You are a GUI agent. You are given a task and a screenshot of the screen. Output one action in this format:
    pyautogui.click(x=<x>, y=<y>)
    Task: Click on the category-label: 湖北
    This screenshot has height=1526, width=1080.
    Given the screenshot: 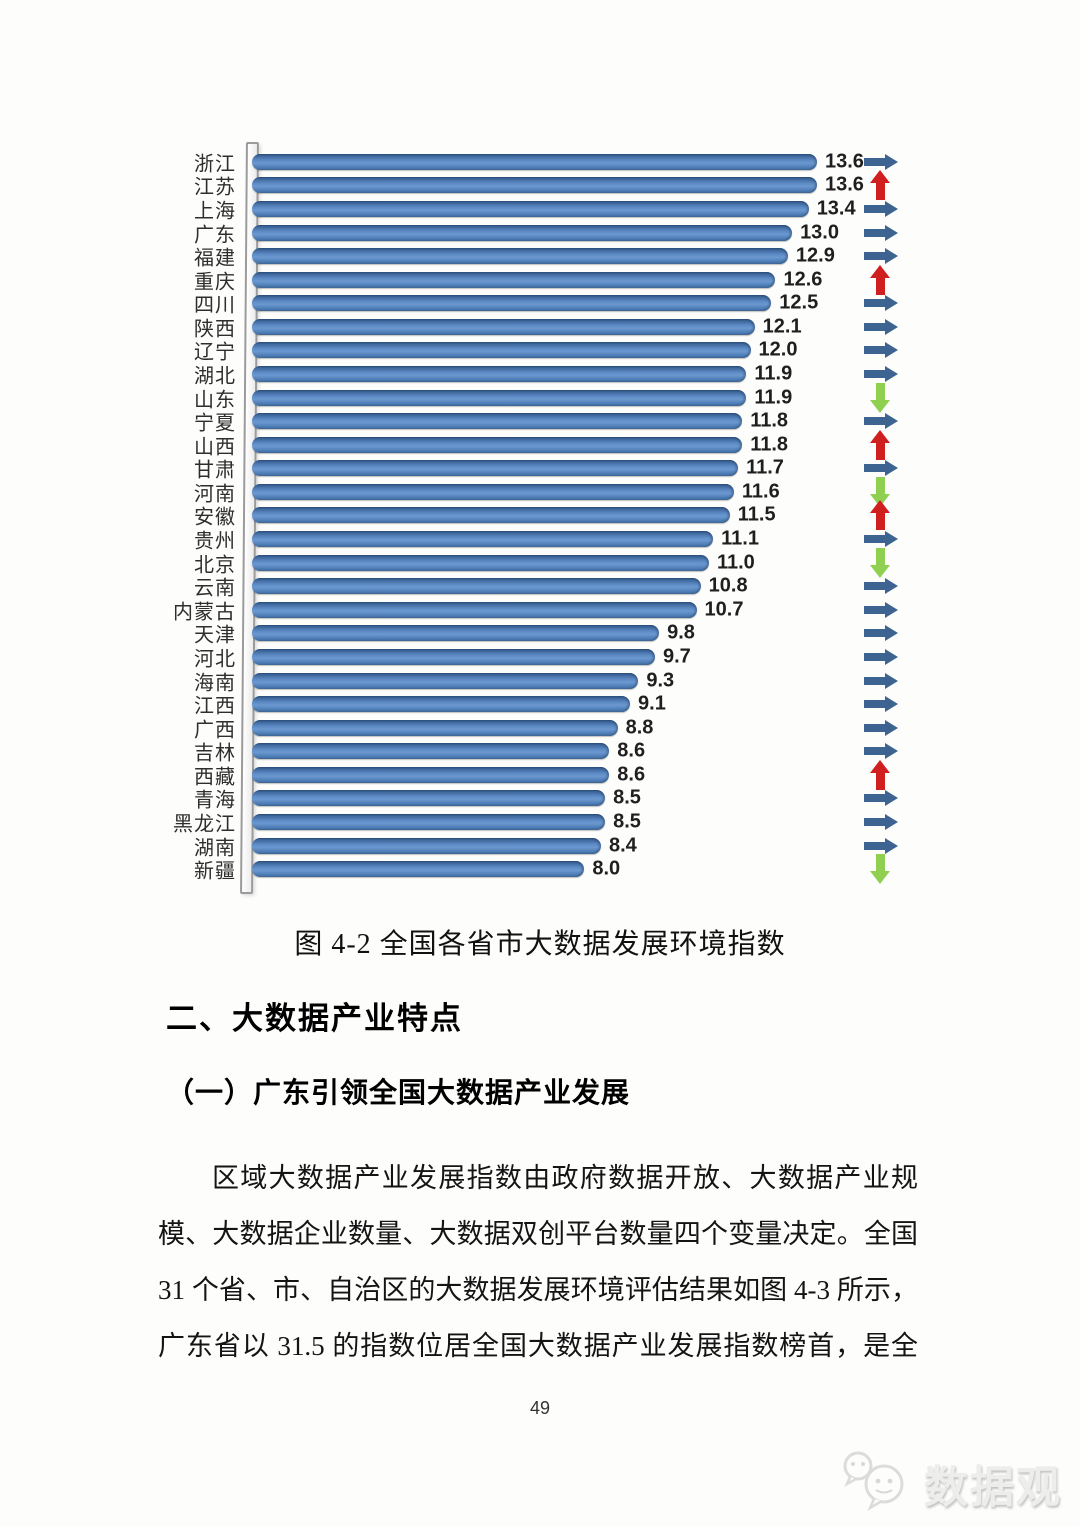 What is the action you would take?
    pyautogui.click(x=215, y=376)
    